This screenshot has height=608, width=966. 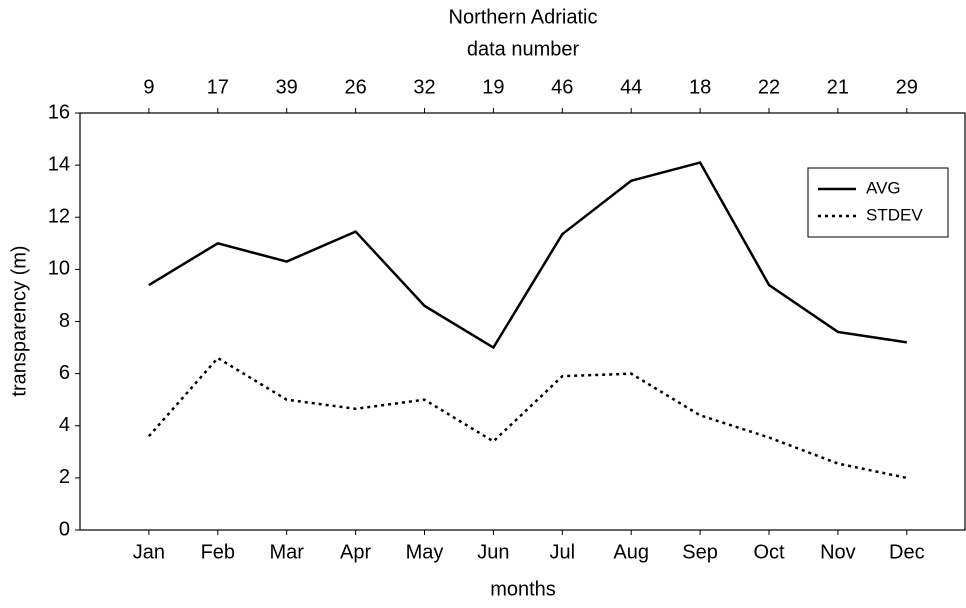 I want to click on legend-label: AVG, so click(x=883, y=187).